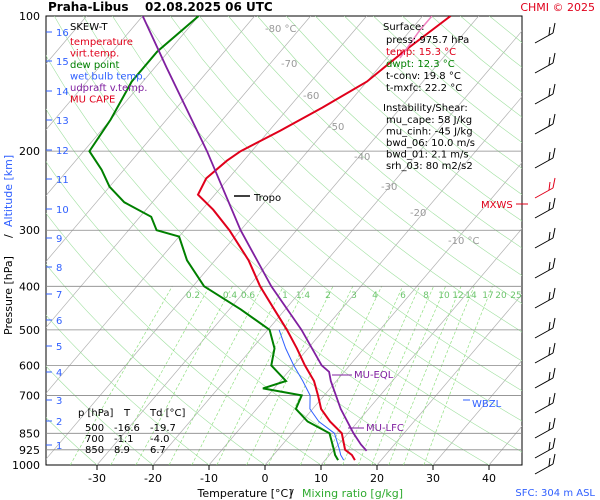  I want to click on legend-item: virt.temp., so click(94, 54).